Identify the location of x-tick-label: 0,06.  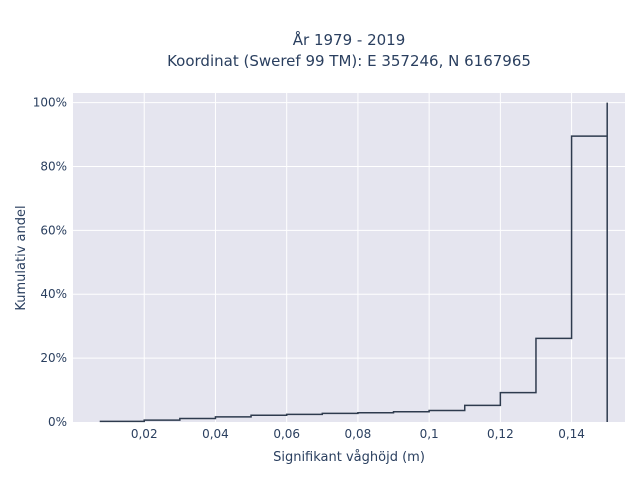
(286, 434).